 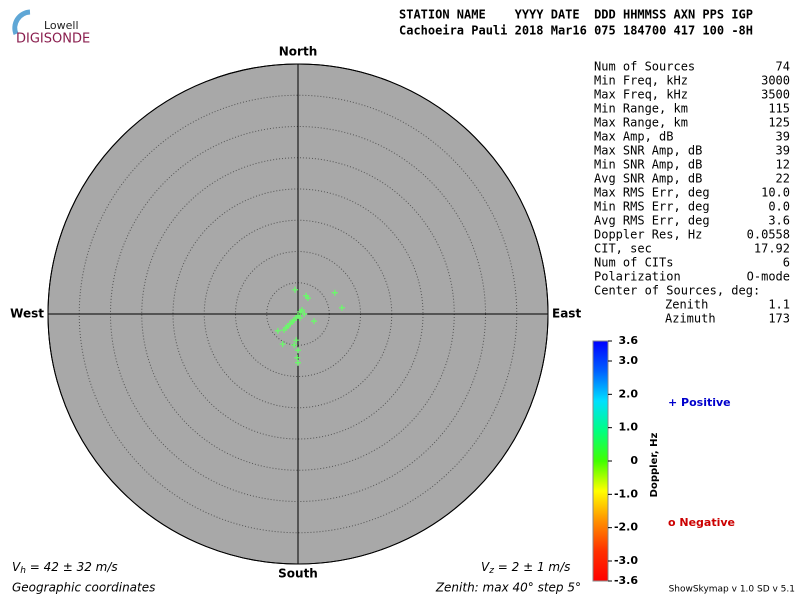 I want to click on stat-value: 3500, so click(x=775, y=95).